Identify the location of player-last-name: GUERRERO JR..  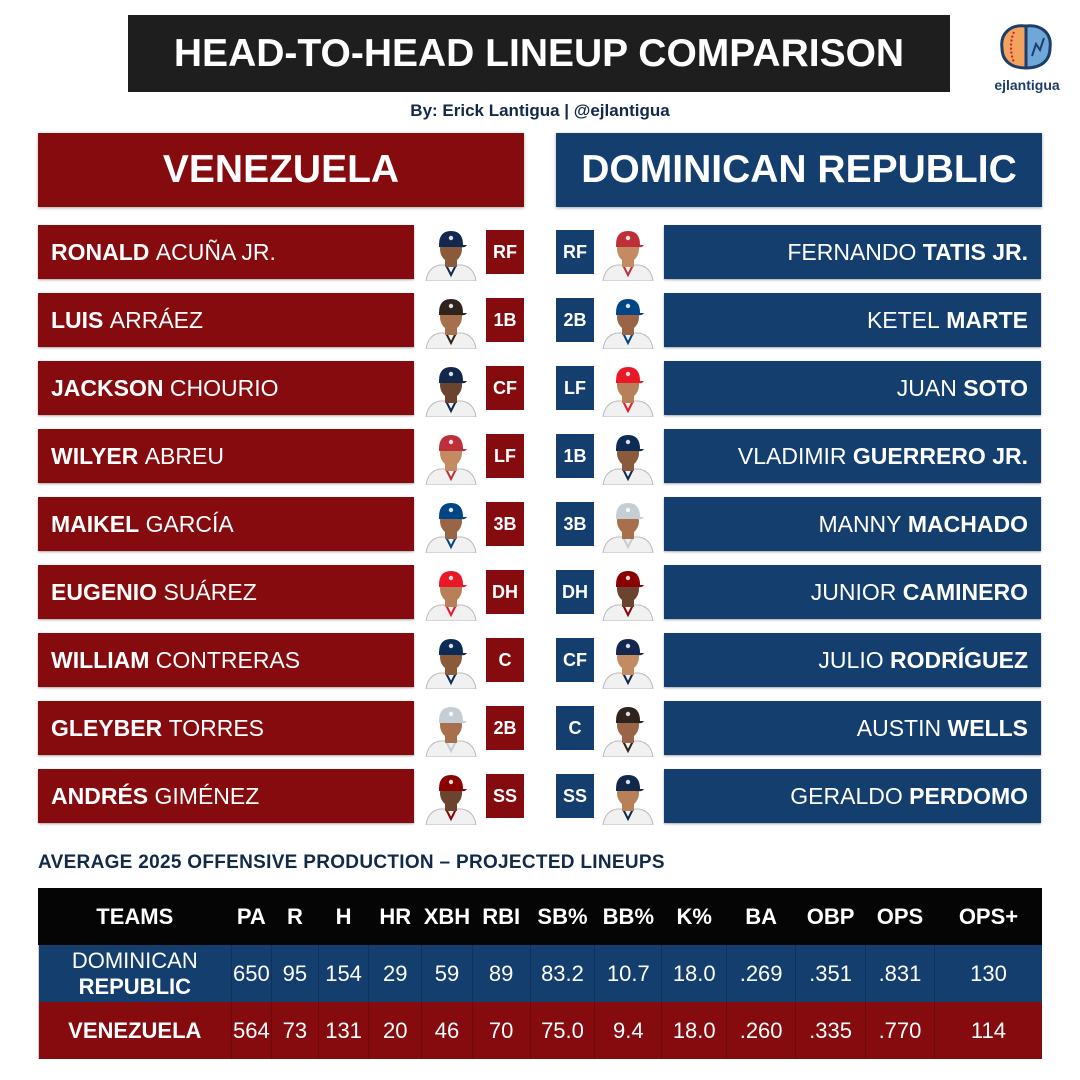
(940, 455).